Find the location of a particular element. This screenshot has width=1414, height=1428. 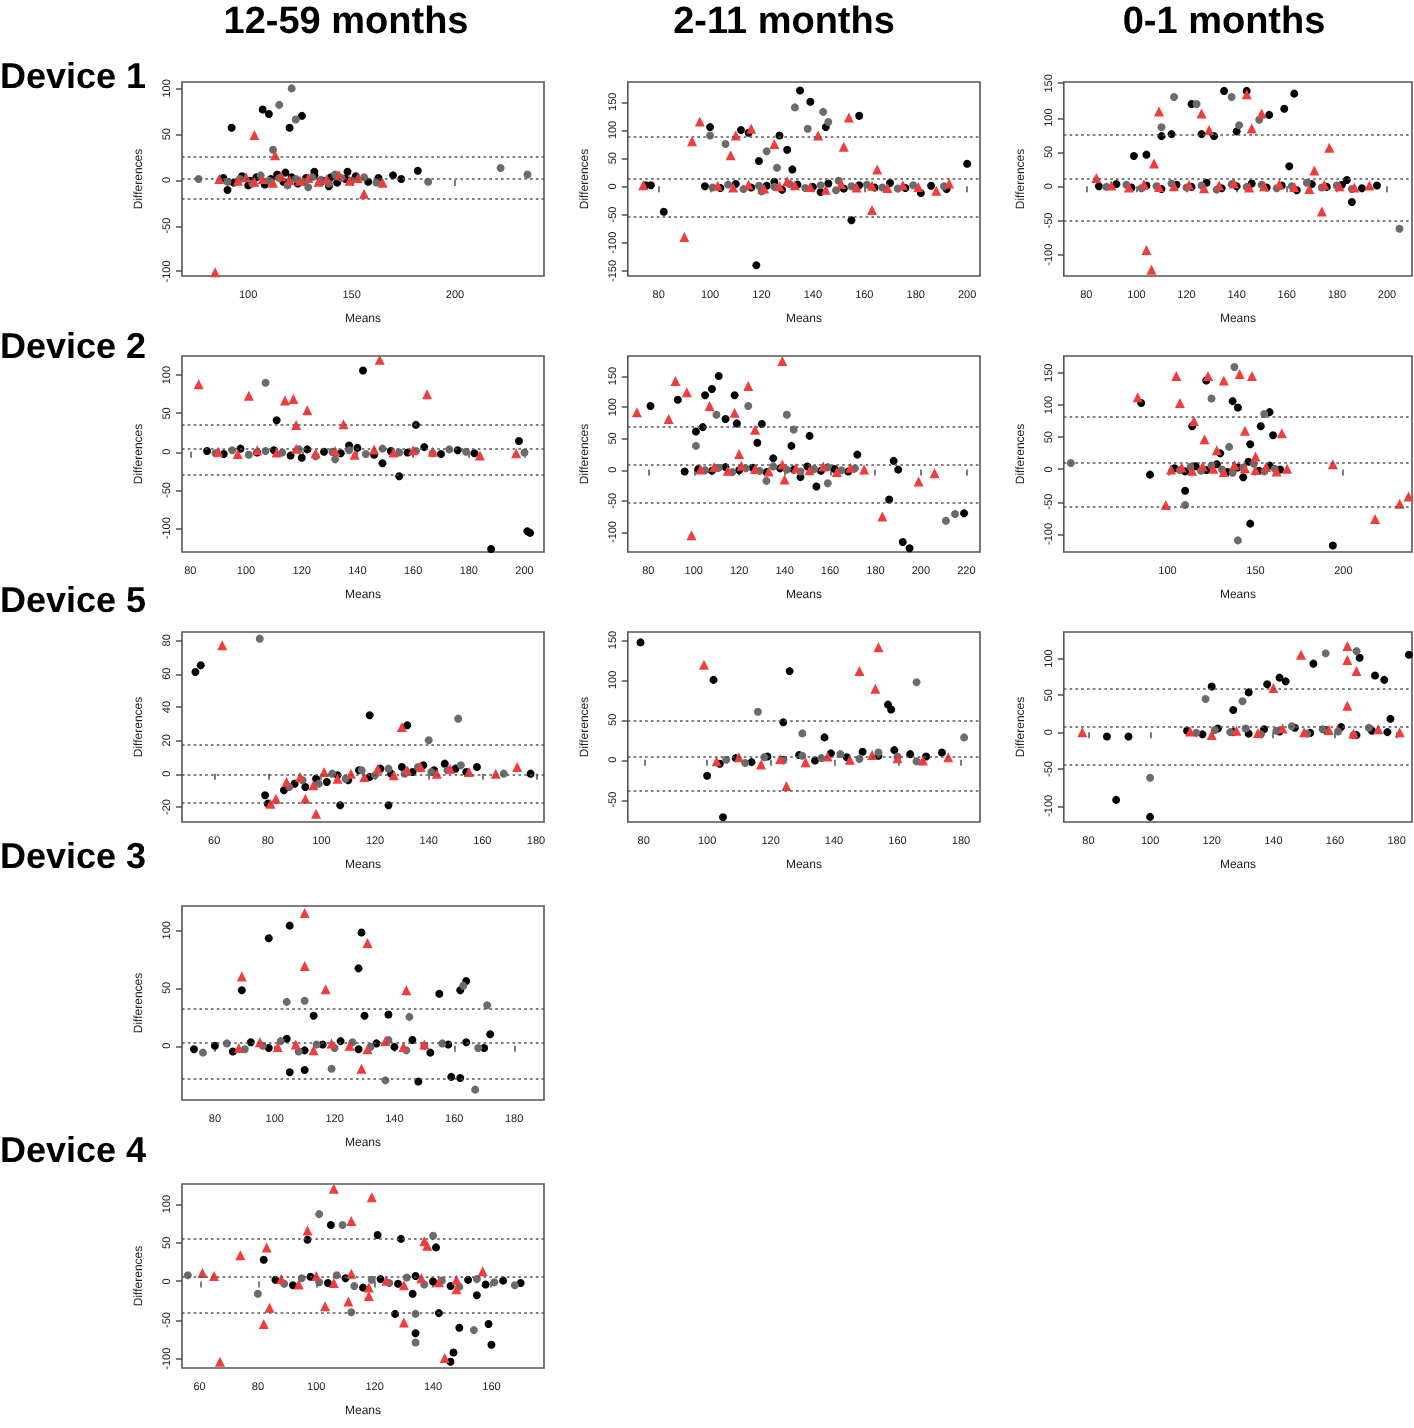

chart-title: 12-59 months is located at coordinates (346, 22).